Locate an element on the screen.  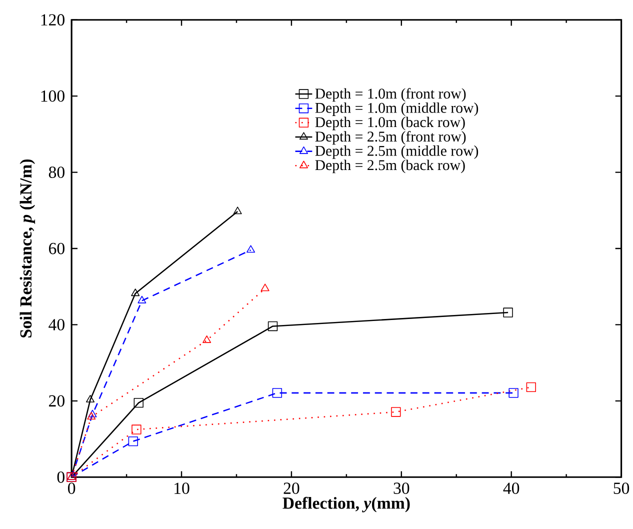
x-tick-label: 50 is located at coordinates (622, 488).